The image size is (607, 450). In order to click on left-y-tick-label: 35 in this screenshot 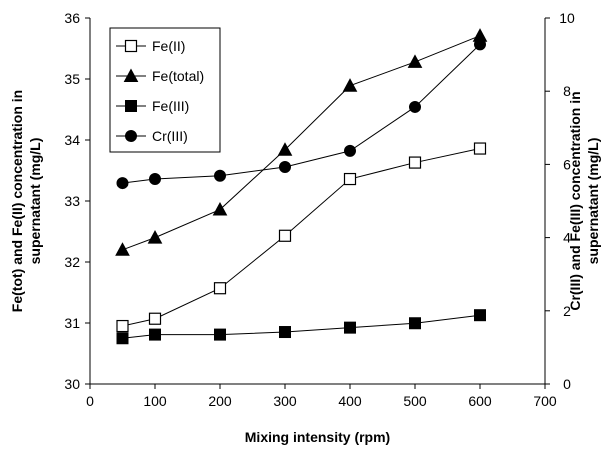, I will do `click(72, 79)`.